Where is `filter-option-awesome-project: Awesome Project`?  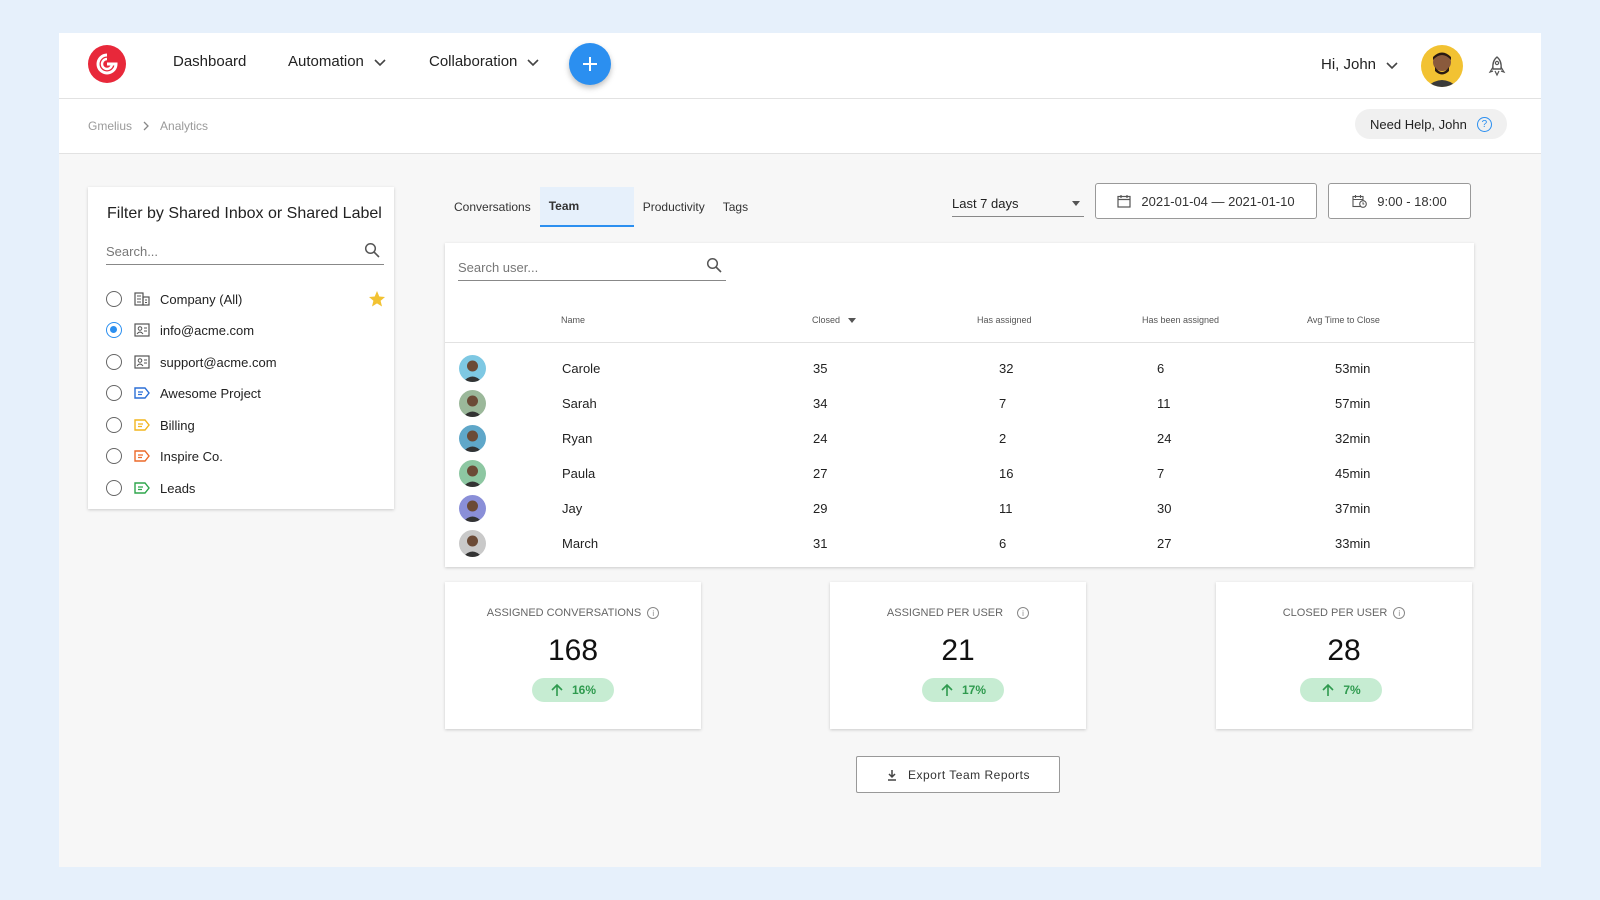
filter-option-awesome-project: Awesome Project is located at coordinates (246, 393).